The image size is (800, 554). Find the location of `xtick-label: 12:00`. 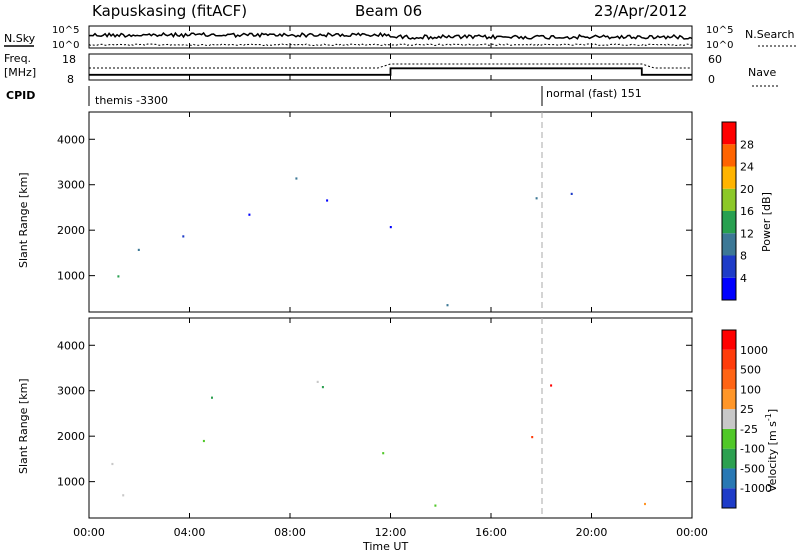

xtick-label: 12:00 is located at coordinates (391, 532).